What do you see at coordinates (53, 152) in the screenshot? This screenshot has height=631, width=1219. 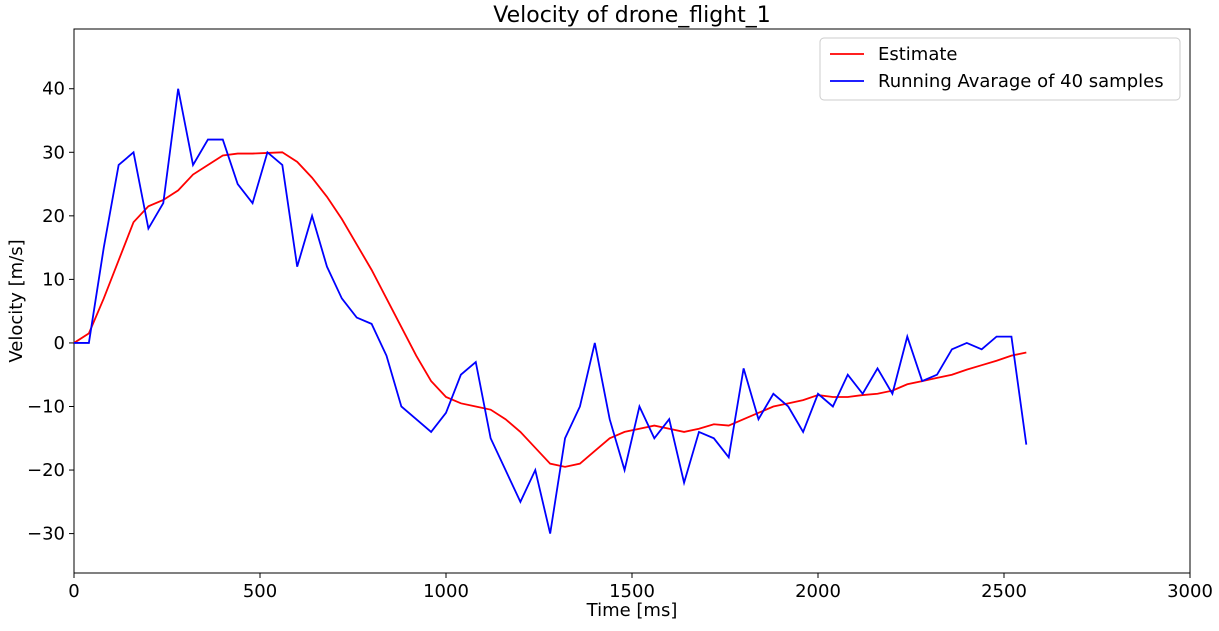 I see `y-tick-label: 30` at bounding box center [53, 152].